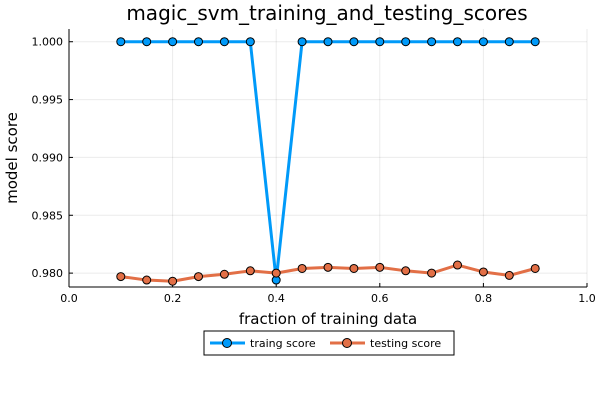  I want to click on legend-item-training: traing score, so click(263, 343).